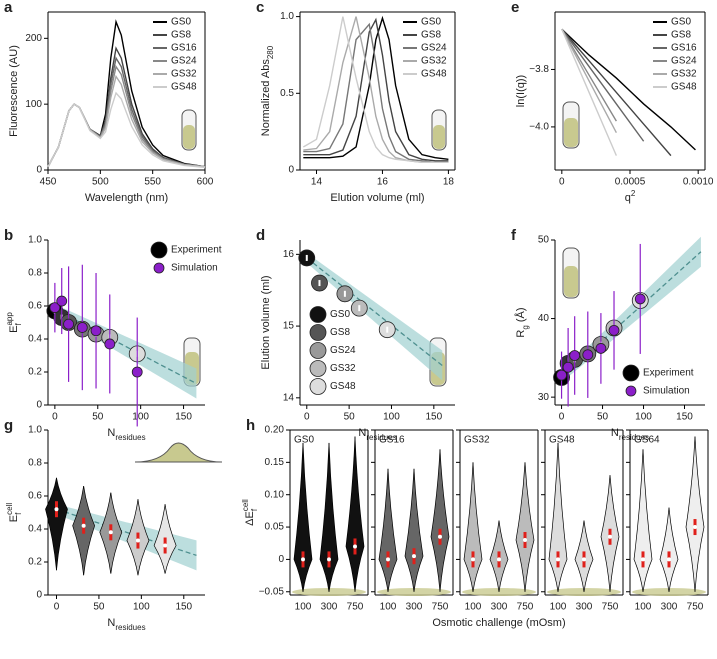  Describe the element at coordinates (39, 405) in the screenshot. I see `y-tick-label: 0` at that location.